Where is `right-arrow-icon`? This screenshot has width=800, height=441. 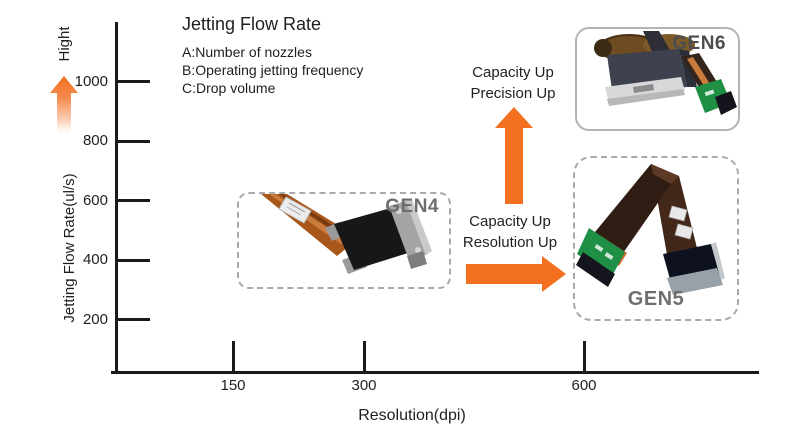
right-arrow-icon is located at coordinates (516, 274).